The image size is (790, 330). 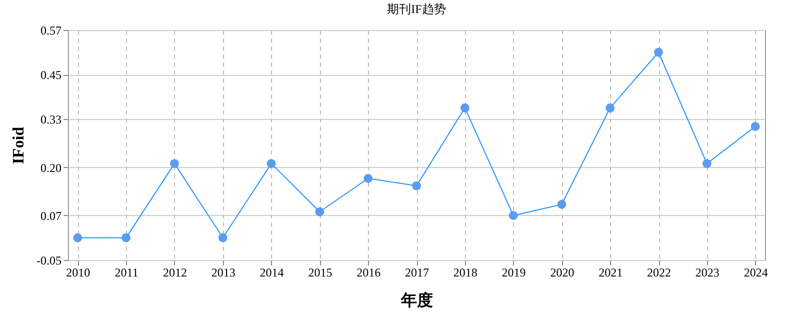 I want to click on x-tick-label: 2014, so click(x=272, y=273).